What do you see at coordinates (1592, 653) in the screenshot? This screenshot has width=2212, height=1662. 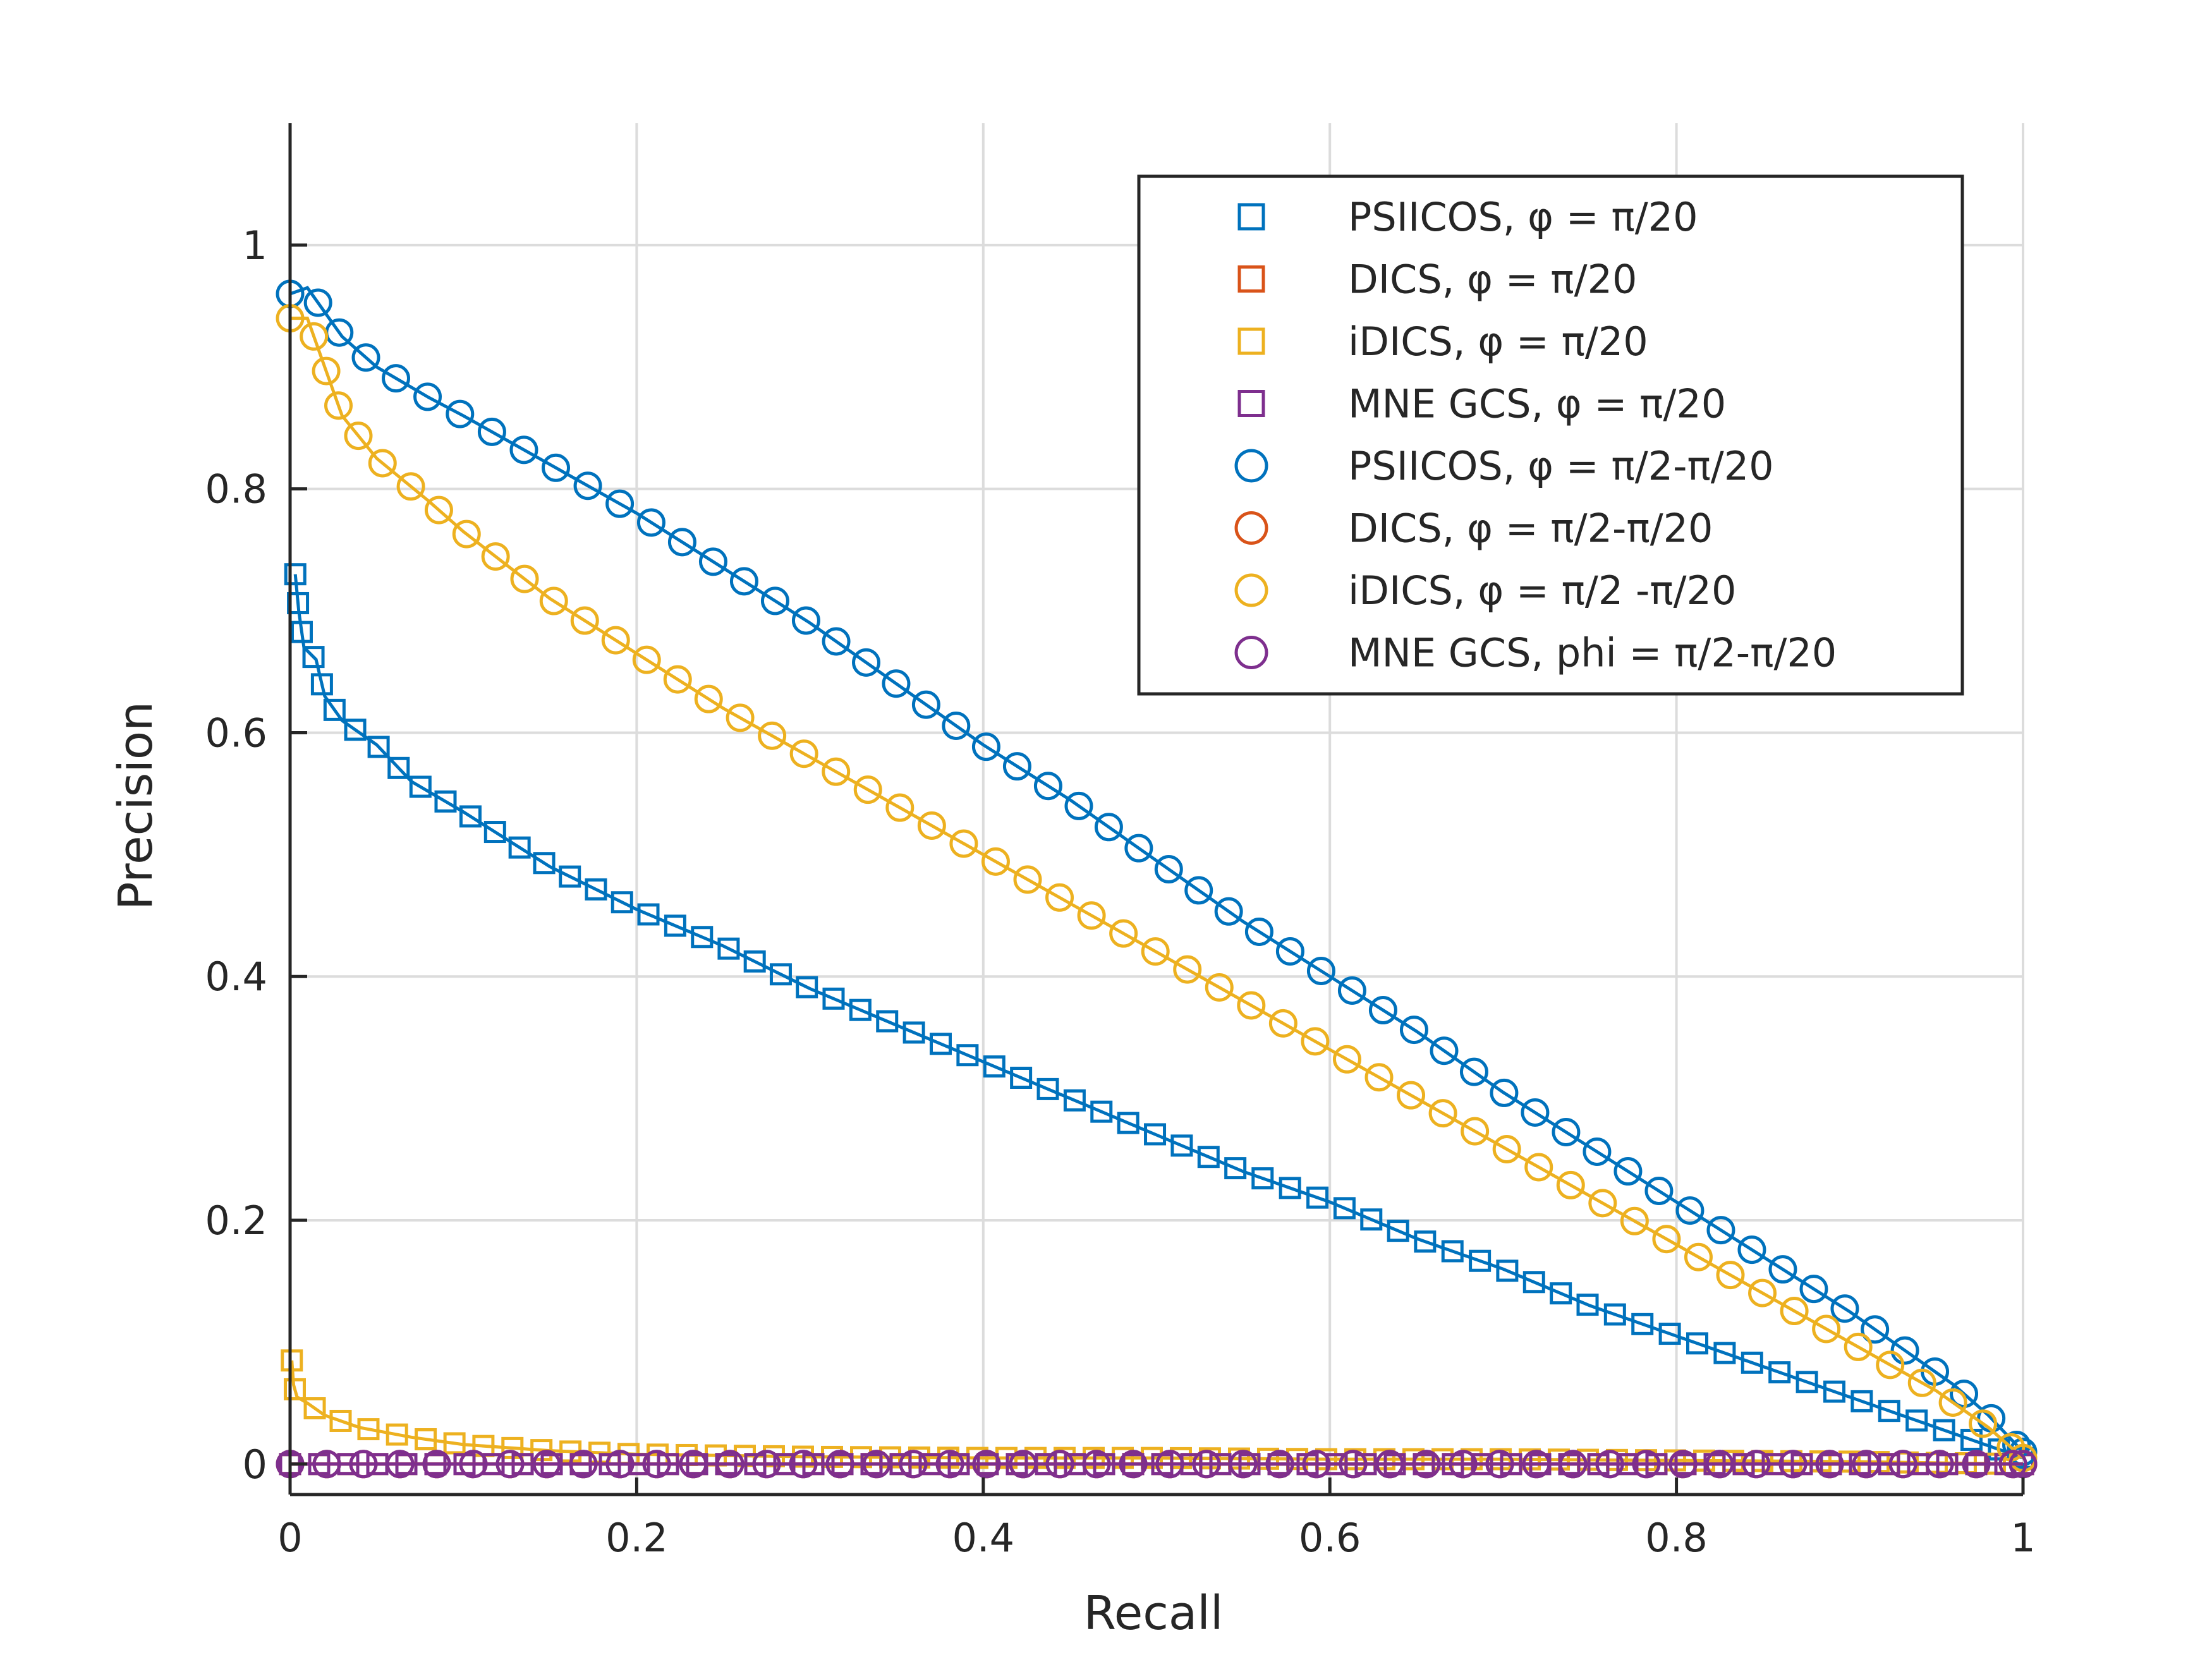 I see `legend-entry-label: MNE GCS, phi = π/2-π/20` at bounding box center [1592, 653].